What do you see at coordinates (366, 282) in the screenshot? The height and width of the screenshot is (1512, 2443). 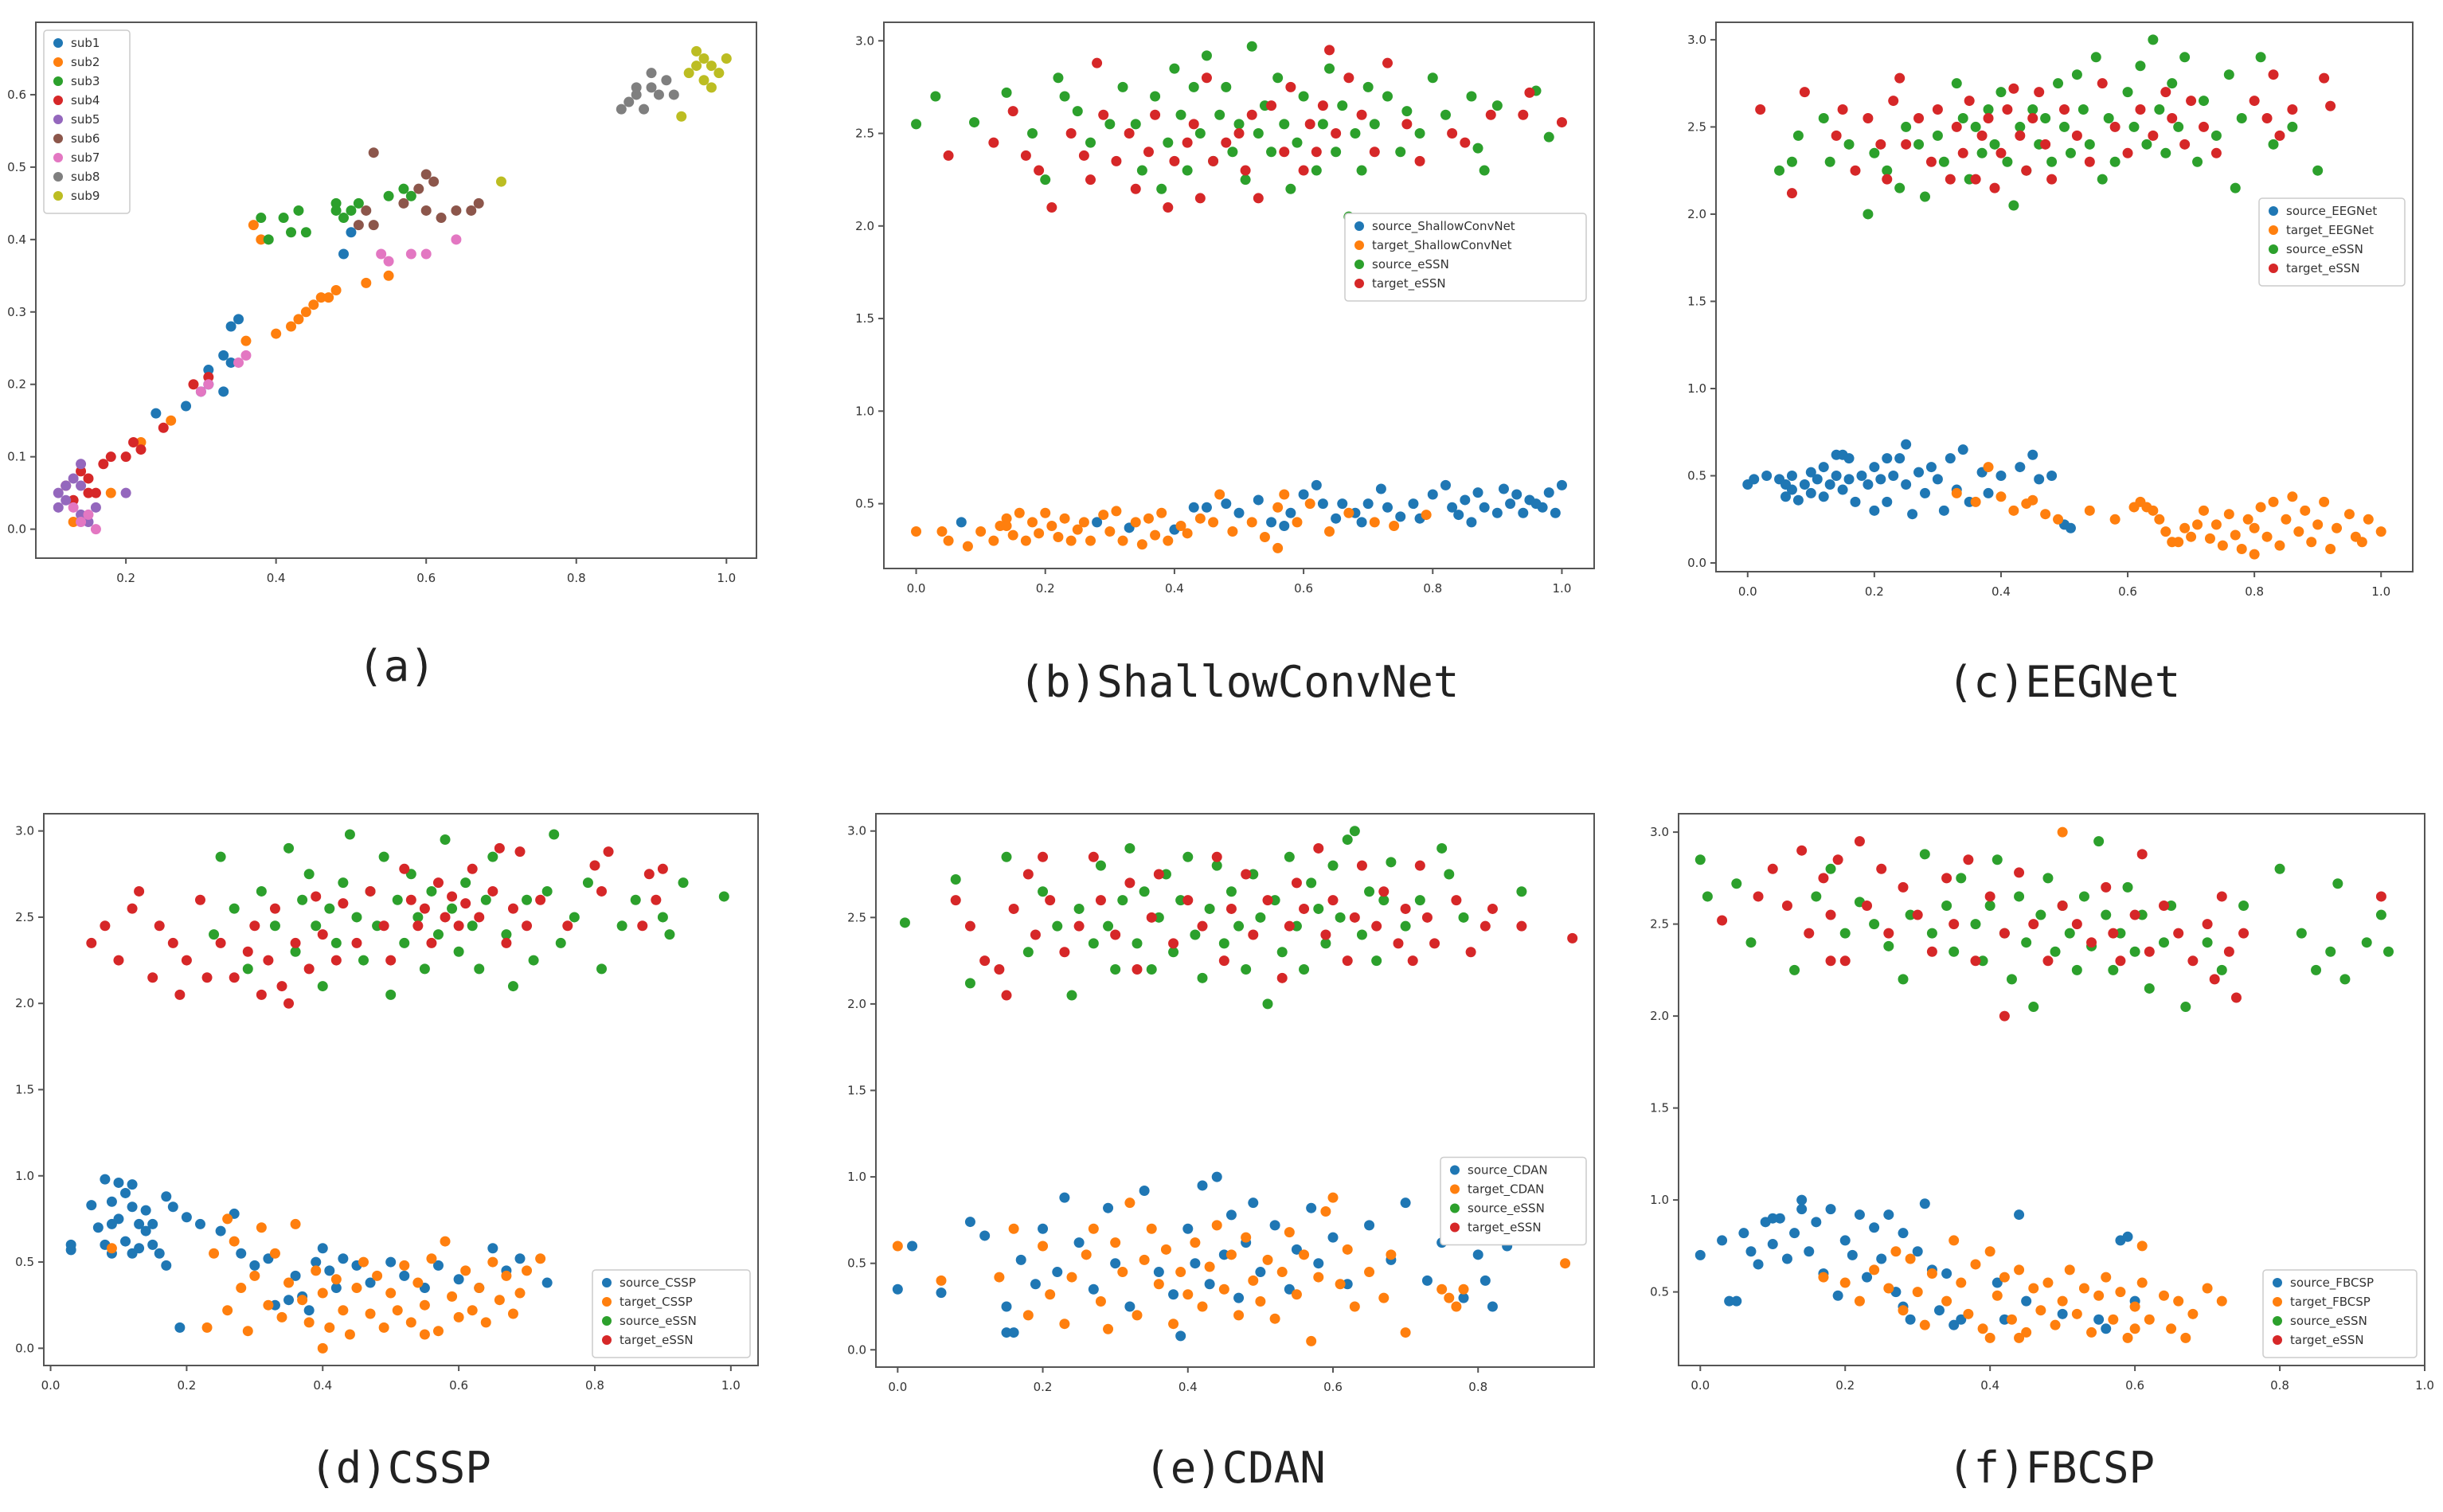 I see `data-point-sub2` at bounding box center [366, 282].